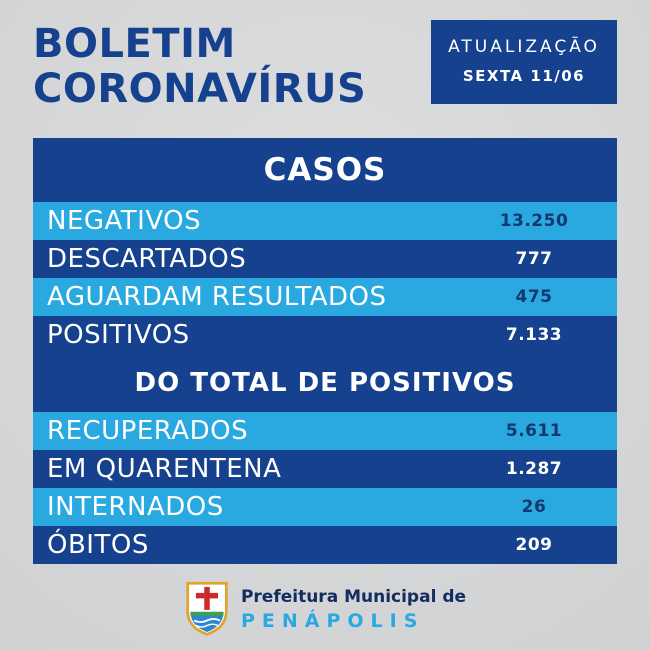 The image size is (650, 650). Describe the element at coordinates (534, 296) in the screenshot. I see `stat-value: 475` at that location.